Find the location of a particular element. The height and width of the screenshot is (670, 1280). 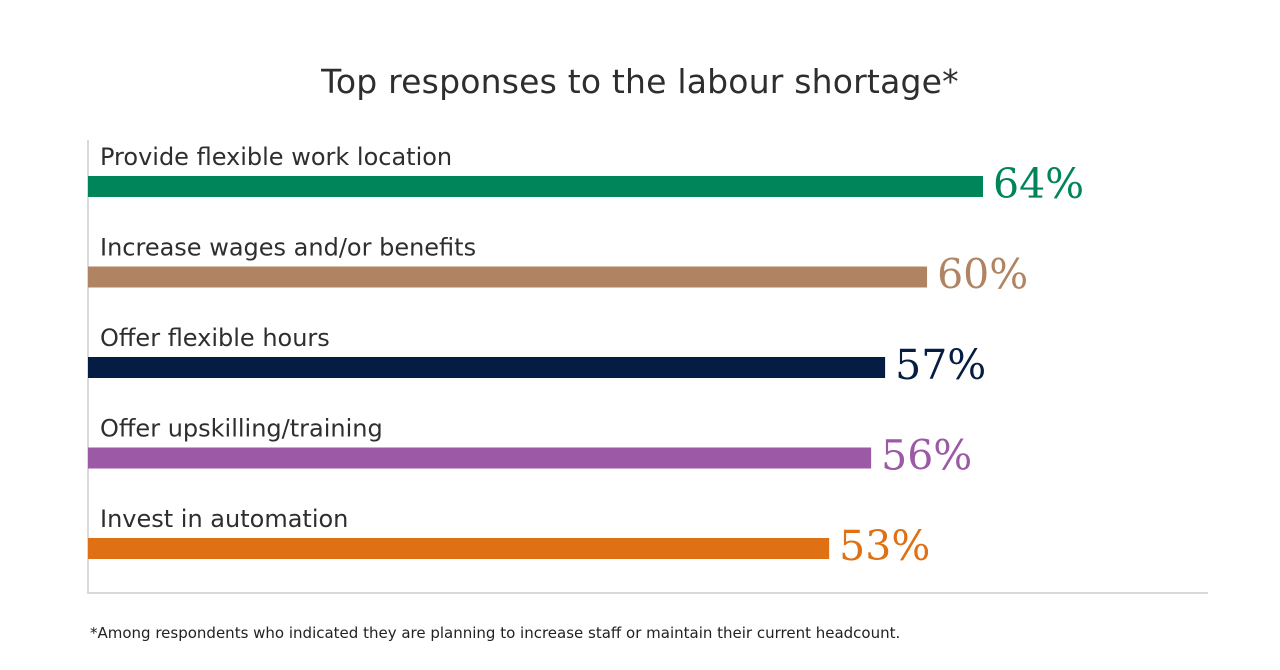

value-label: 57% is located at coordinates (940, 365).